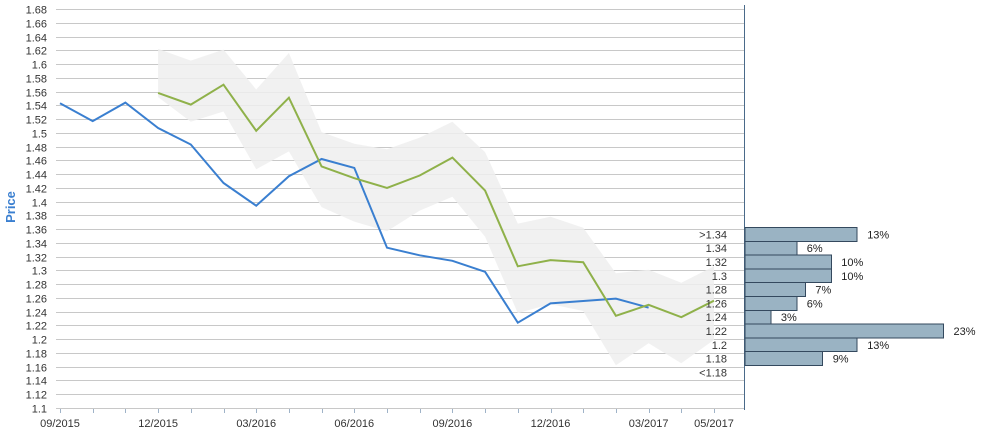  I want to click on y-tick-label: 1.2, so click(39, 341).